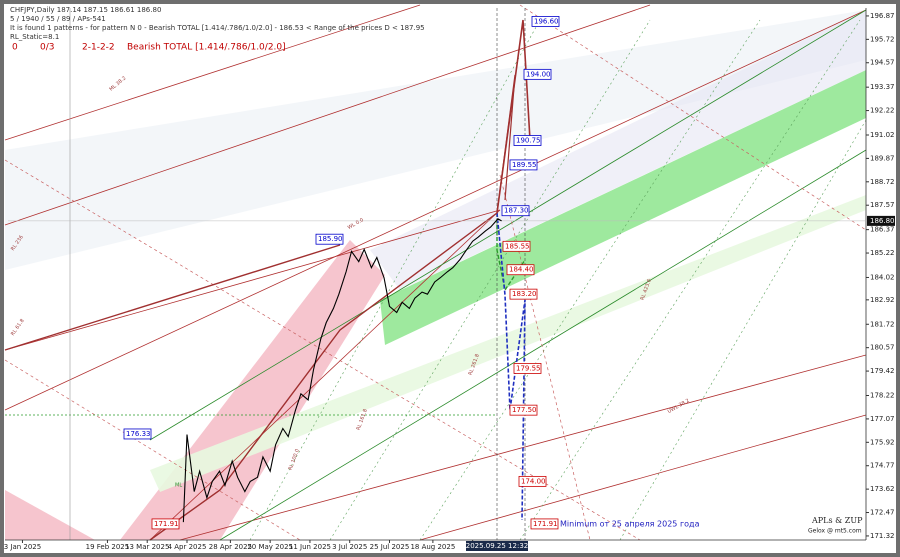 Image resolution: width=900 pixels, height=557 pixels. What do you see at coordinates (882, 253) in the screenshot?
I see `y-tick-label: 185.22` at bounding box center [882, 253].